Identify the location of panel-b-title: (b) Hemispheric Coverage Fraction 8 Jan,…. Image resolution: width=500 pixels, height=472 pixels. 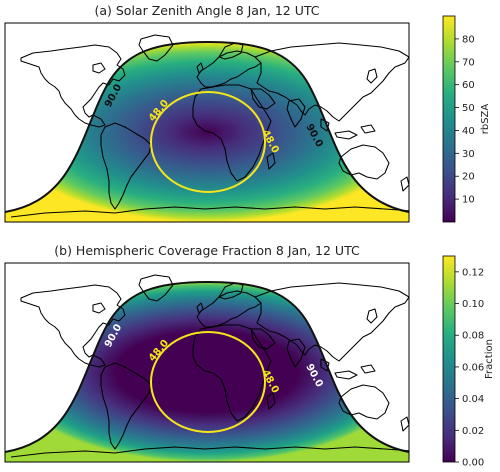
(207, 250).